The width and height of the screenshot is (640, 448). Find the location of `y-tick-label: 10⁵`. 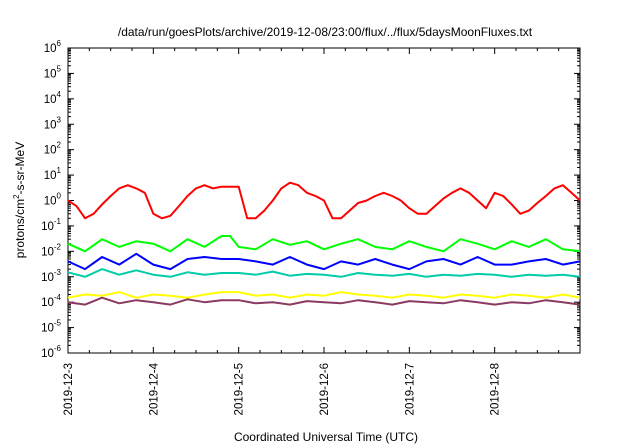

y-tick-label: 10⁵ is located at coordinates (53, 72).